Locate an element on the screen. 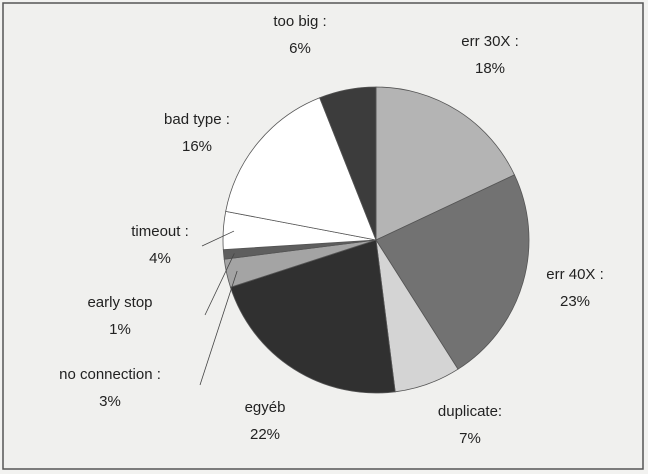 Image resolution: width=648 pixels, height=474 pixels. slice-value-label: 18% is located at coordinates (490, 68).